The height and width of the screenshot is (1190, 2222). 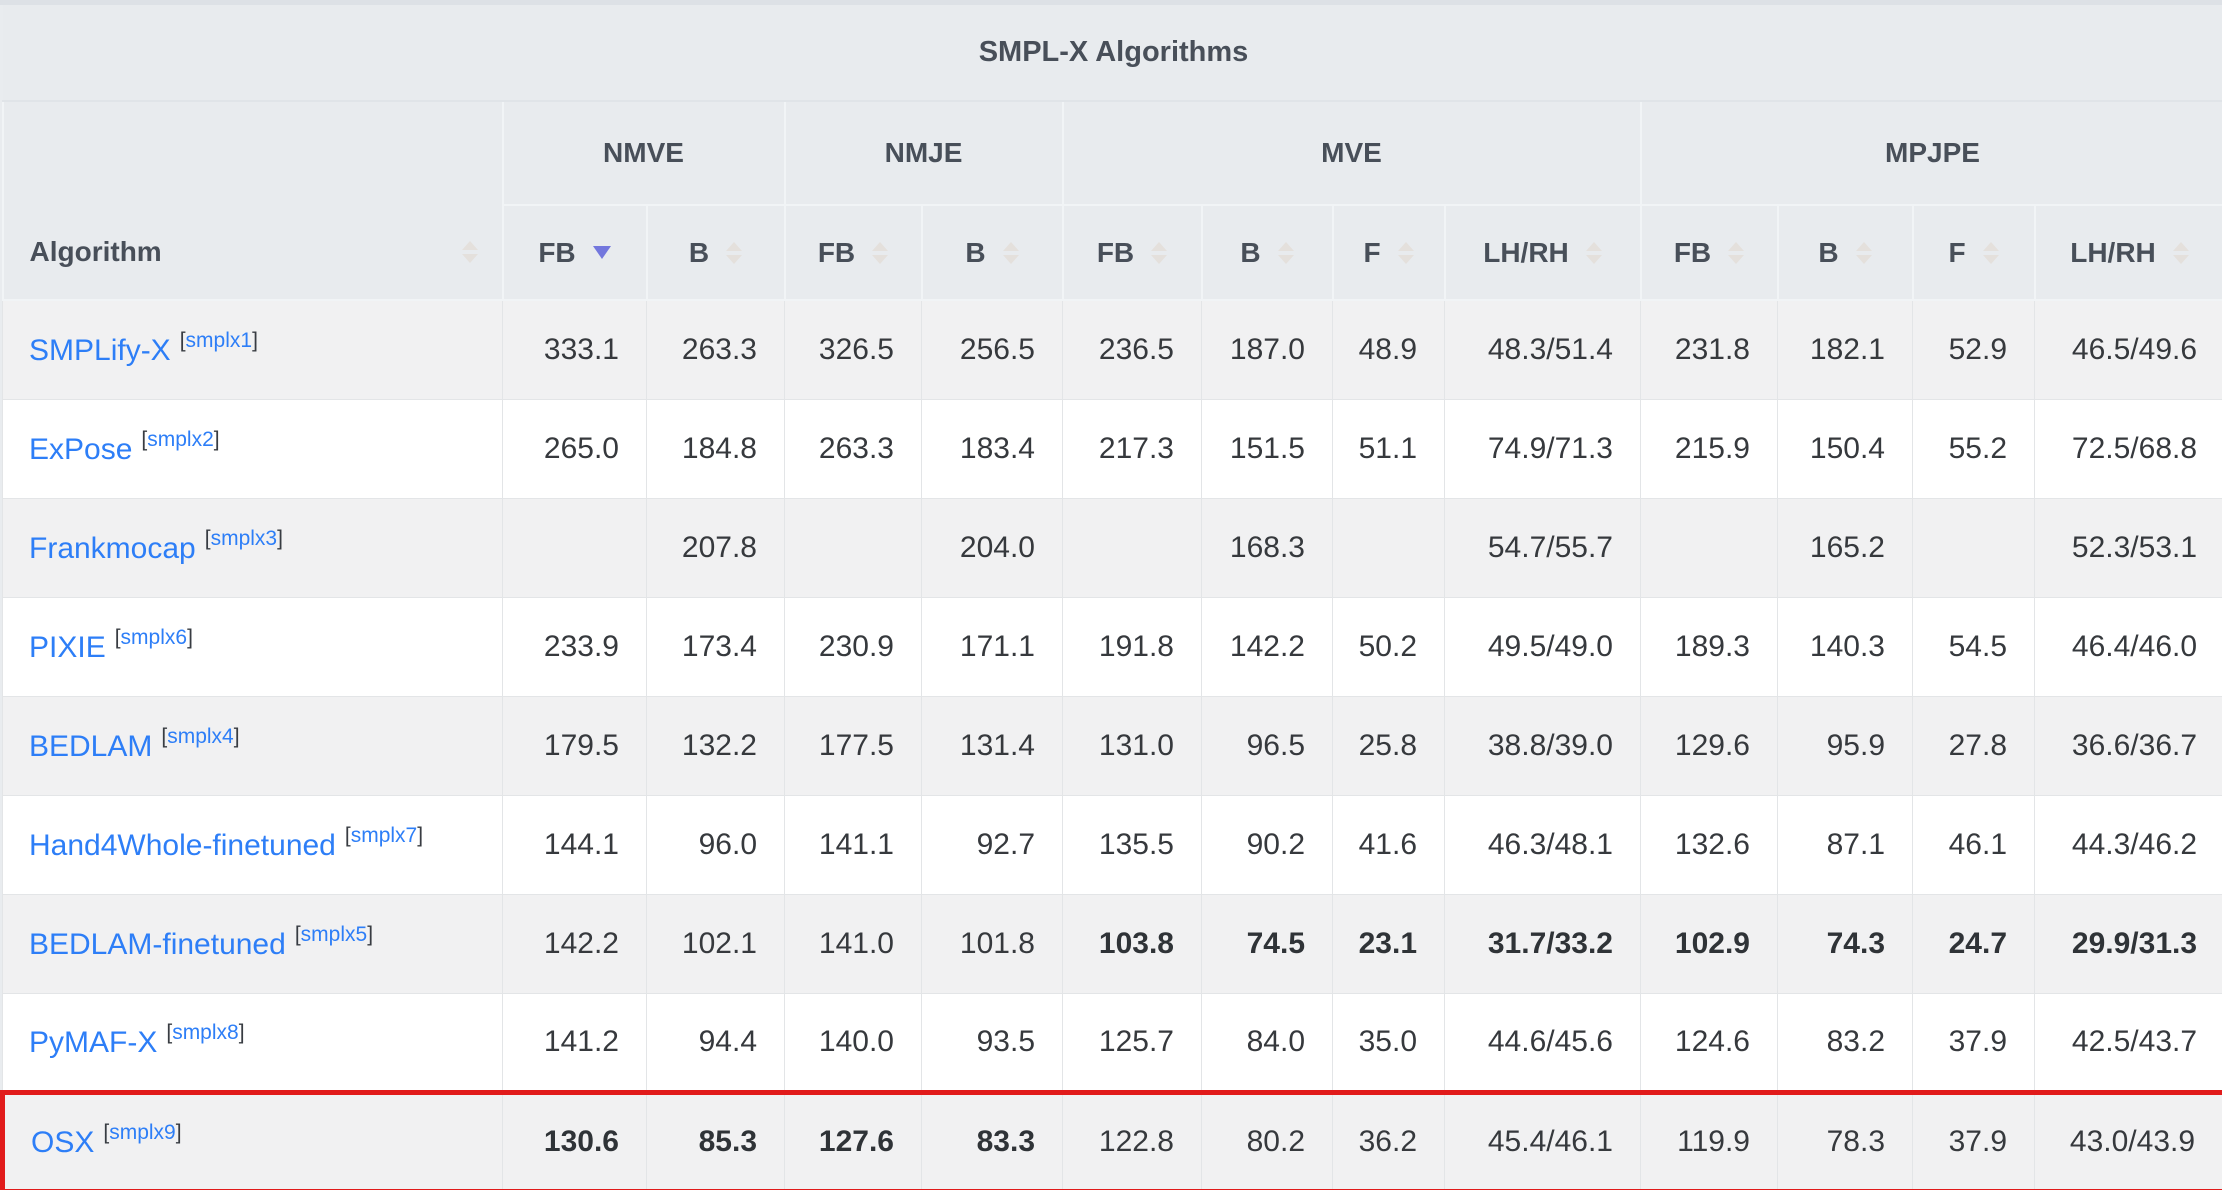 What do you see at coordinates (1132, 943) in the screenshot?
I see `value-cell: 103.8` at bounding box center [1132, 943].